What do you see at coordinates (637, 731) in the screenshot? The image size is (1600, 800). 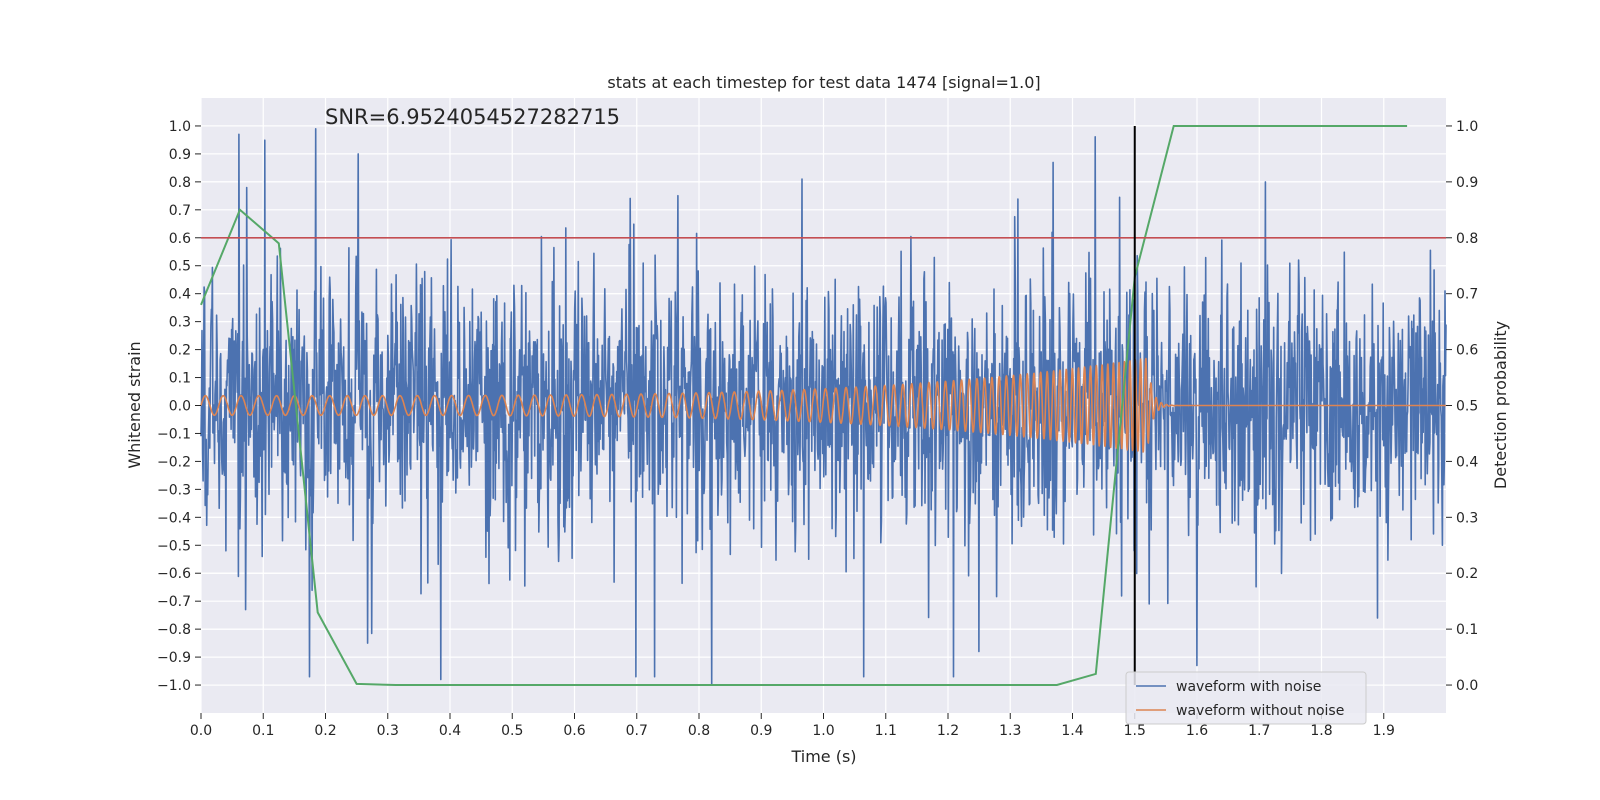 I see `x-tick-label: 0.7` at bounding box center [637, 731].